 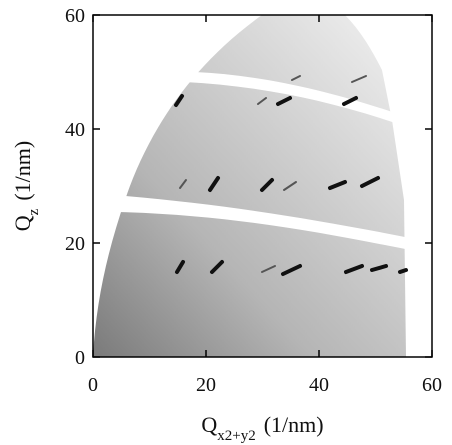 What do you see at coordinates (206, 385) in the screenshot?
I see `x-tick-label: 20` at bounding box center [206, 385].